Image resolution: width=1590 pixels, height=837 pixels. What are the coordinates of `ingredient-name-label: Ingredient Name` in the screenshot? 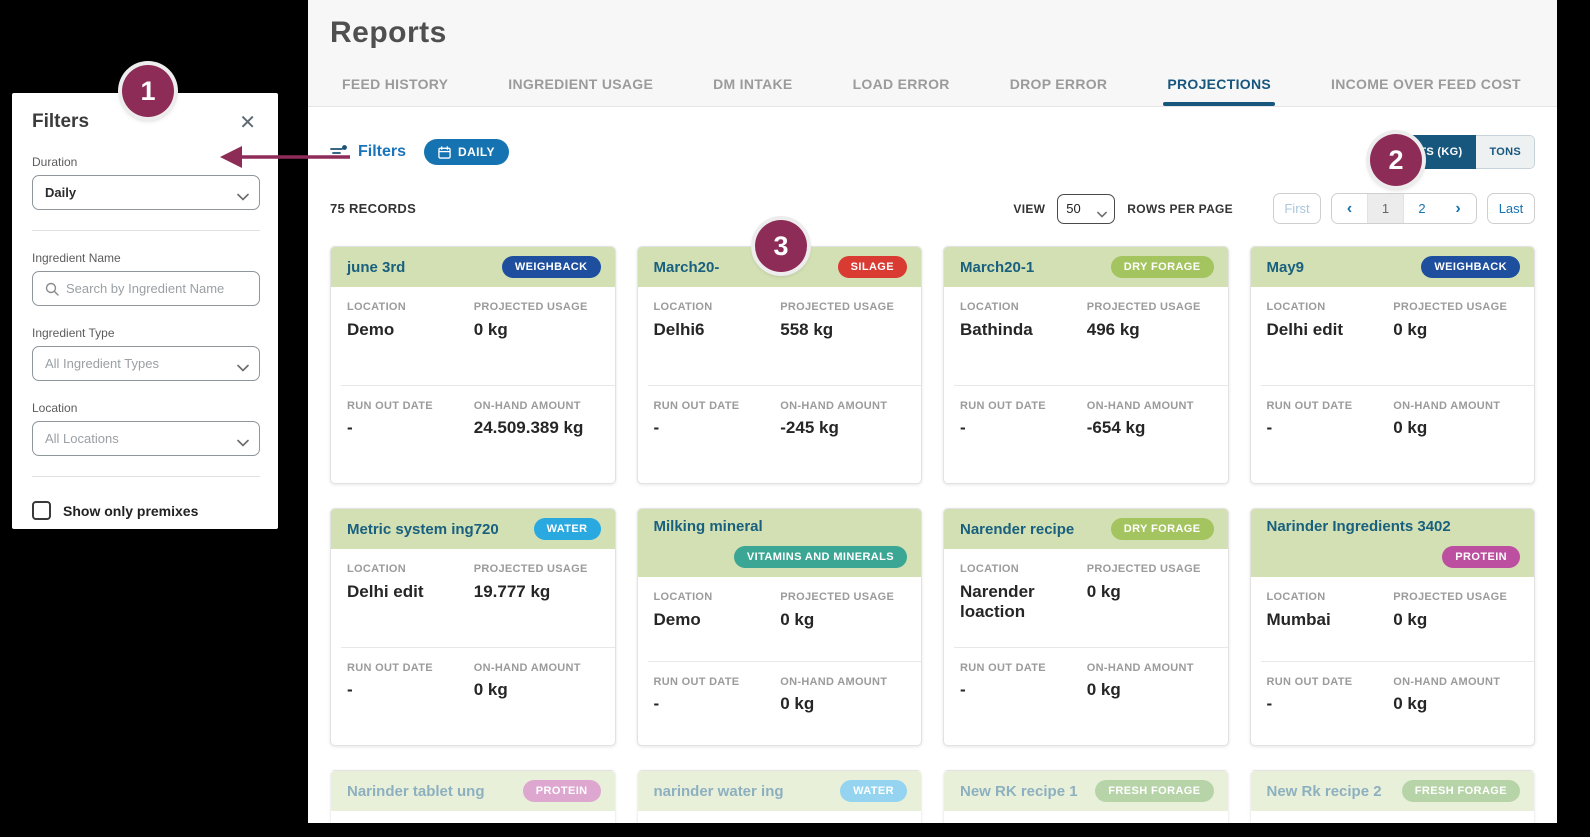 It's located at (76, 258).